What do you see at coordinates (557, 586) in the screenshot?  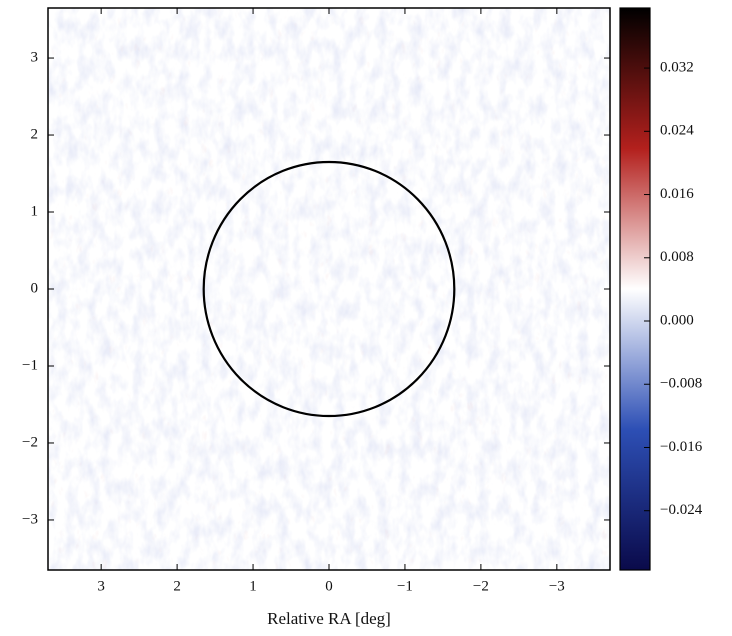 I see `x-tick-label: −3` at bounding box center [557, 586].